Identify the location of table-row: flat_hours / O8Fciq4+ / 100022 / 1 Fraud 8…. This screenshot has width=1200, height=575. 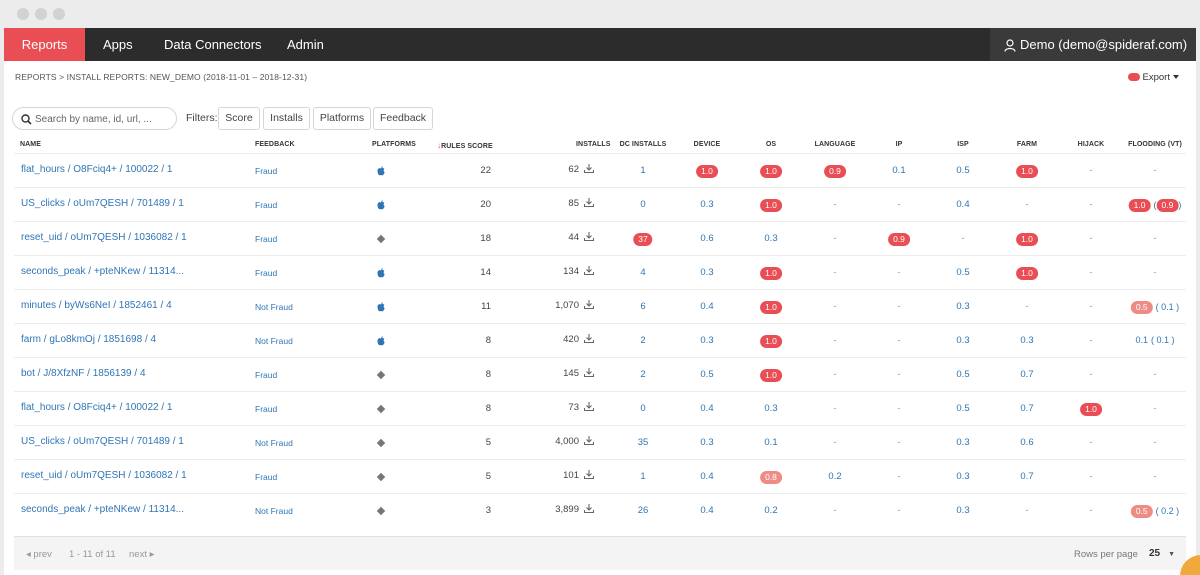
(600, 408).